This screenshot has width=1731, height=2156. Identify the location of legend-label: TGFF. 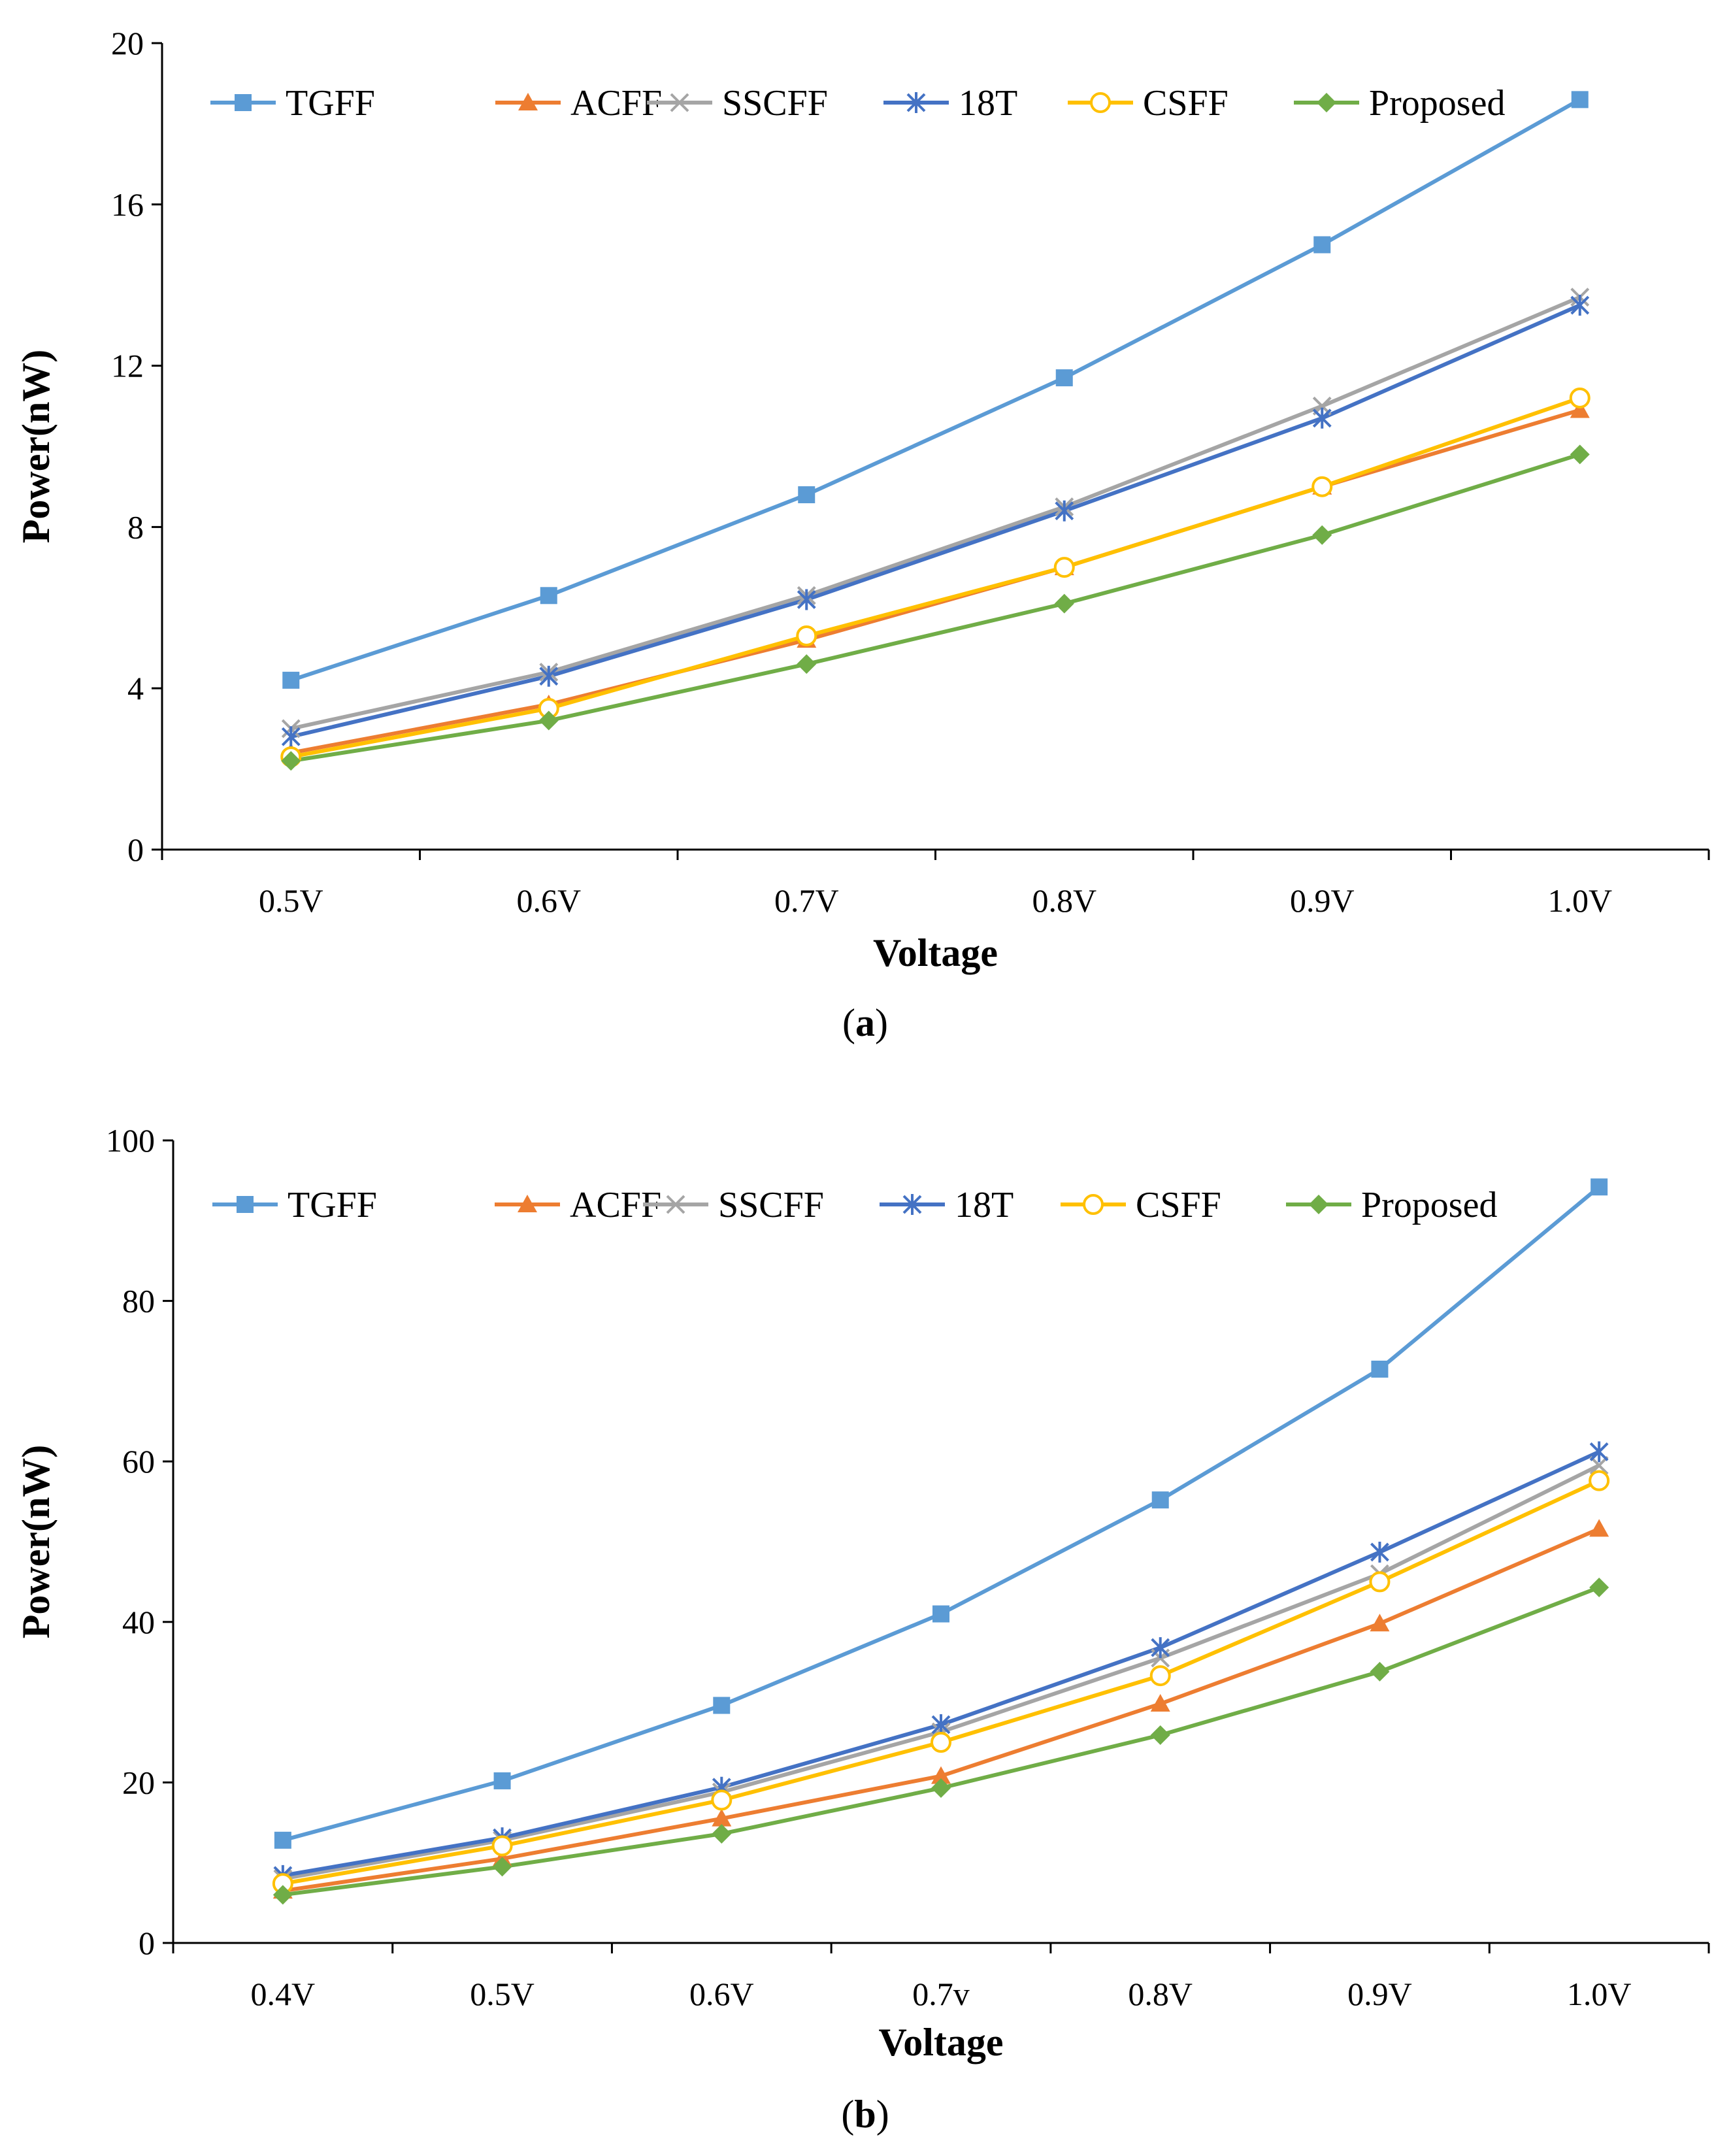
(332, 1205).